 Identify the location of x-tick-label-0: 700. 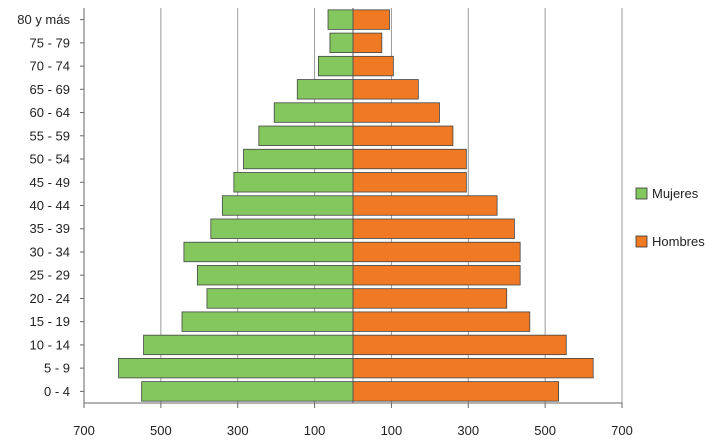
(84, 430).